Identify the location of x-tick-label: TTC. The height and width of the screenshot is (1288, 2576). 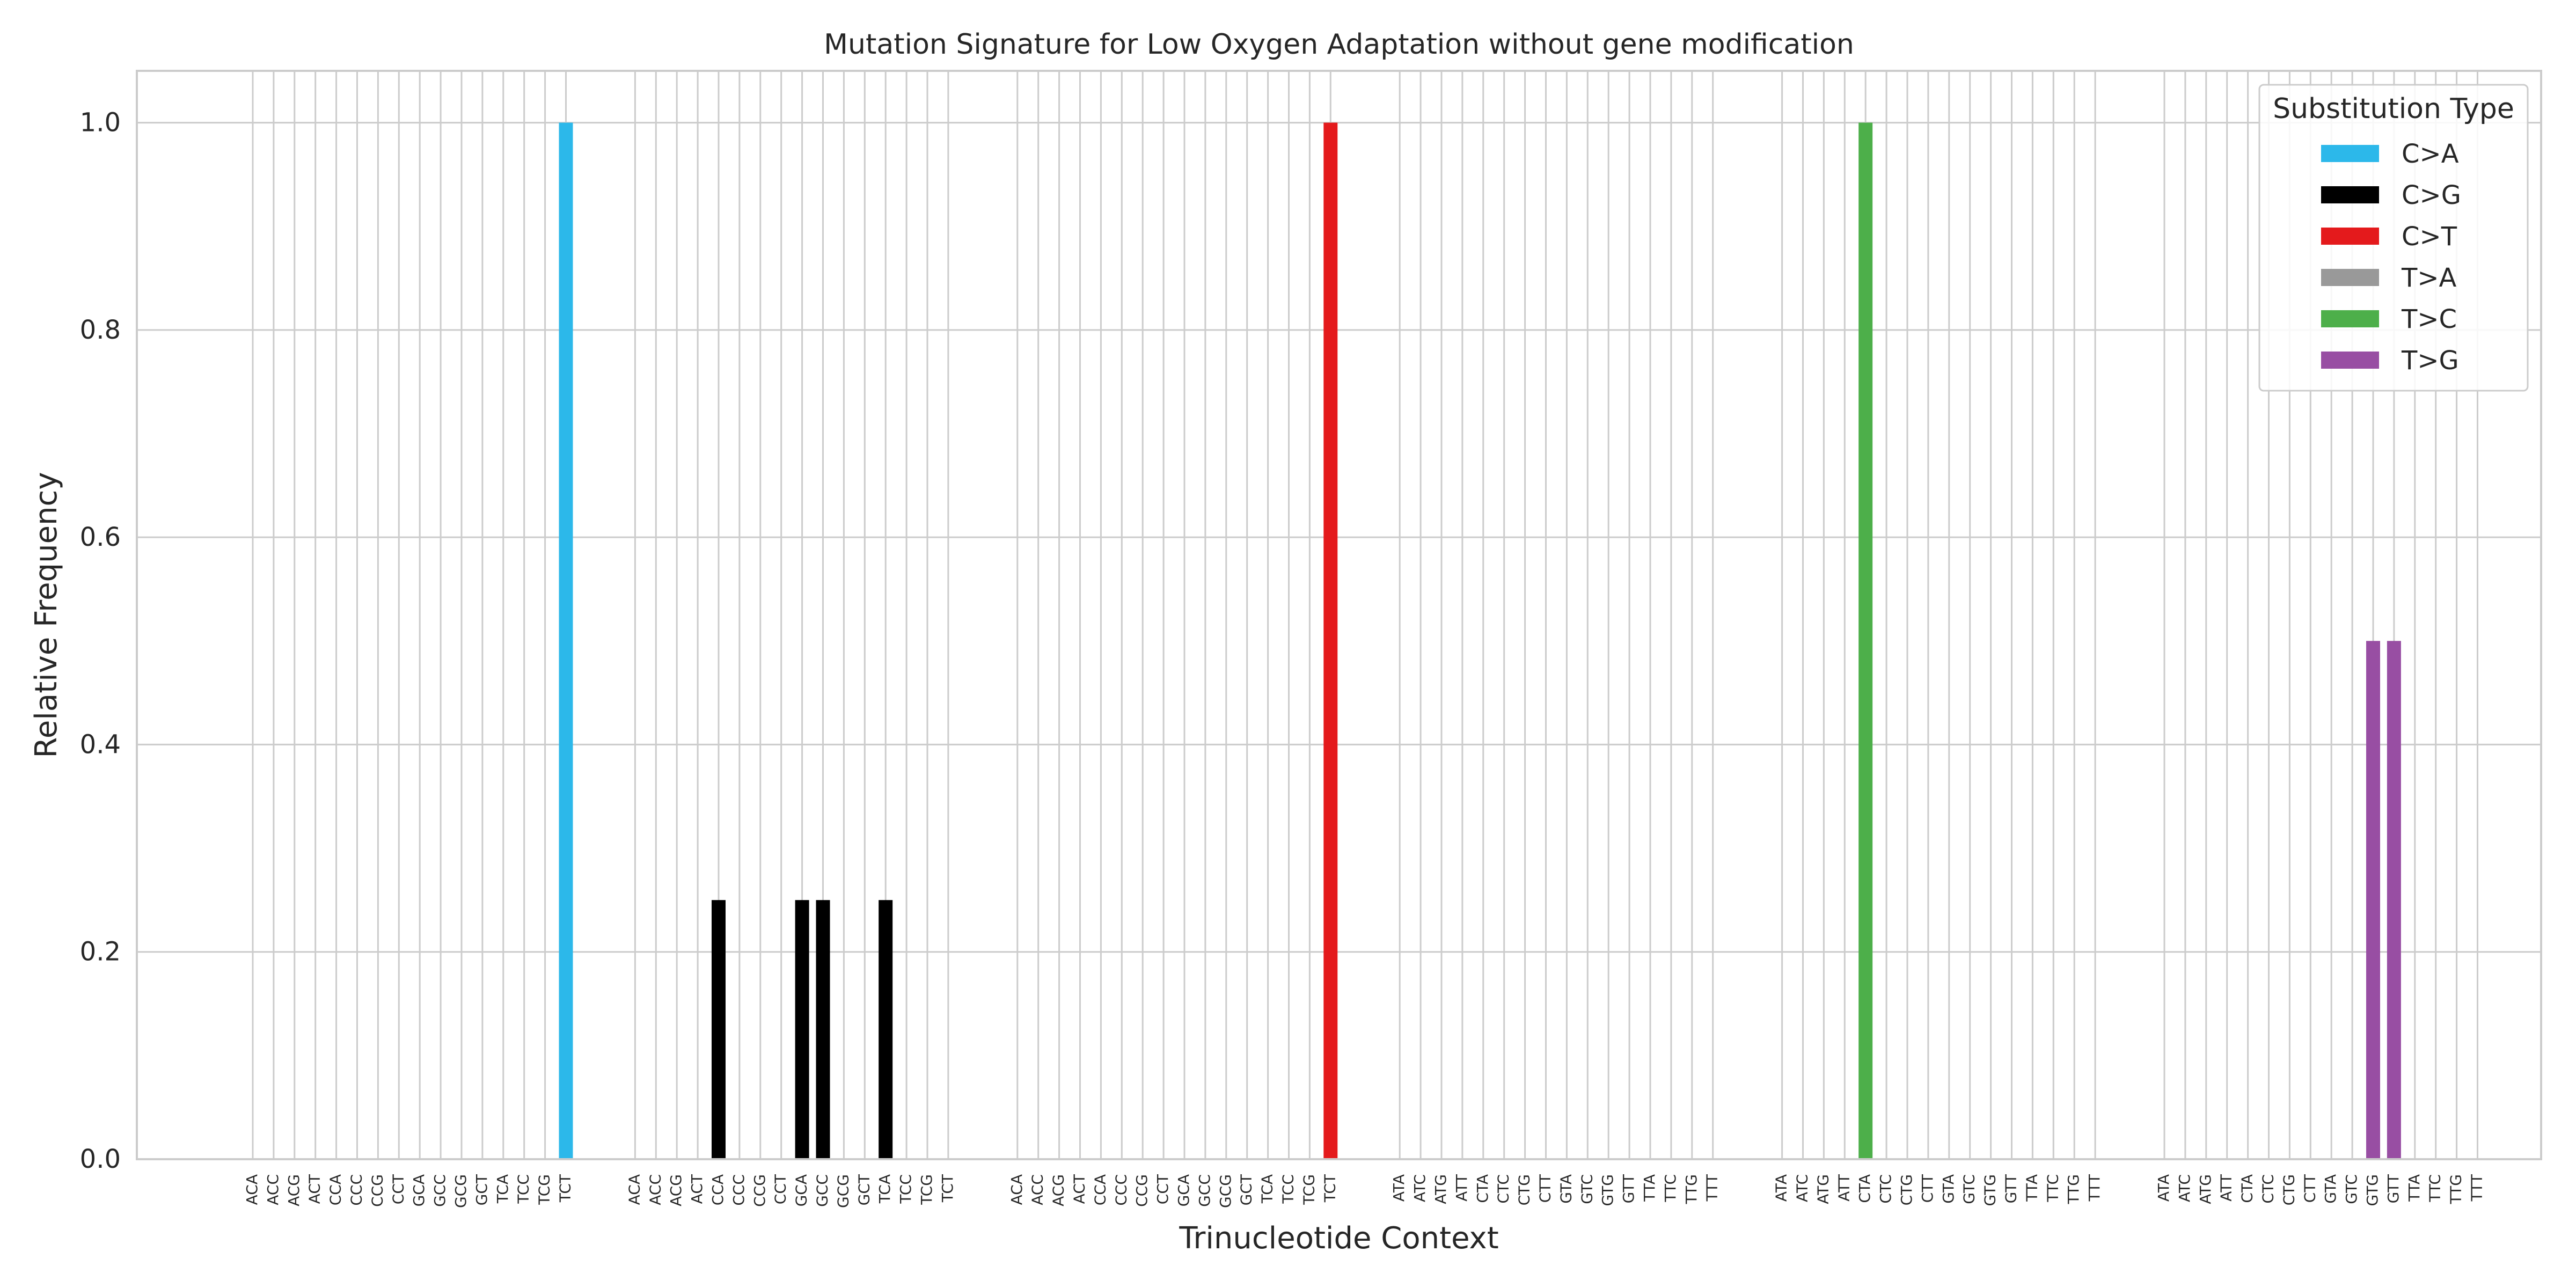
(2435, 1188).